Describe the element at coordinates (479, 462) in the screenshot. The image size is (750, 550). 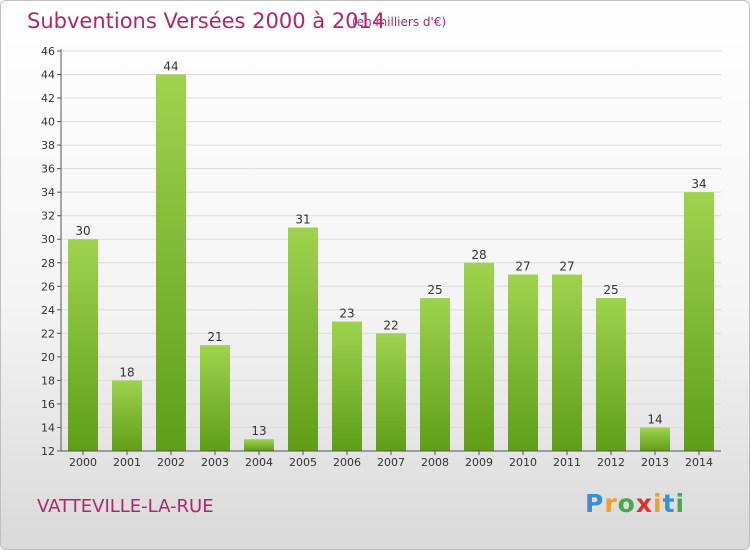
I see `x-tick-label-2009: 2009` at that location.